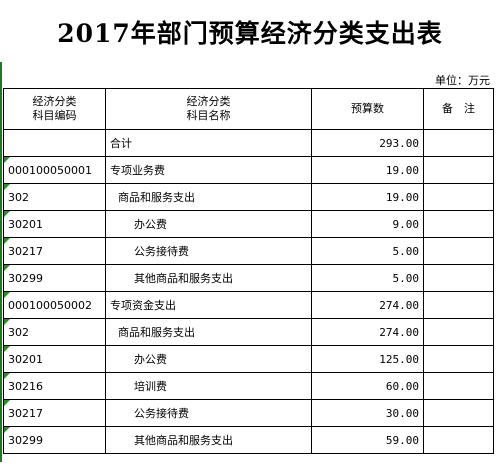  Describe the element at coordinates (54, 143) in the screenshot. I see `cell-code` at that location.